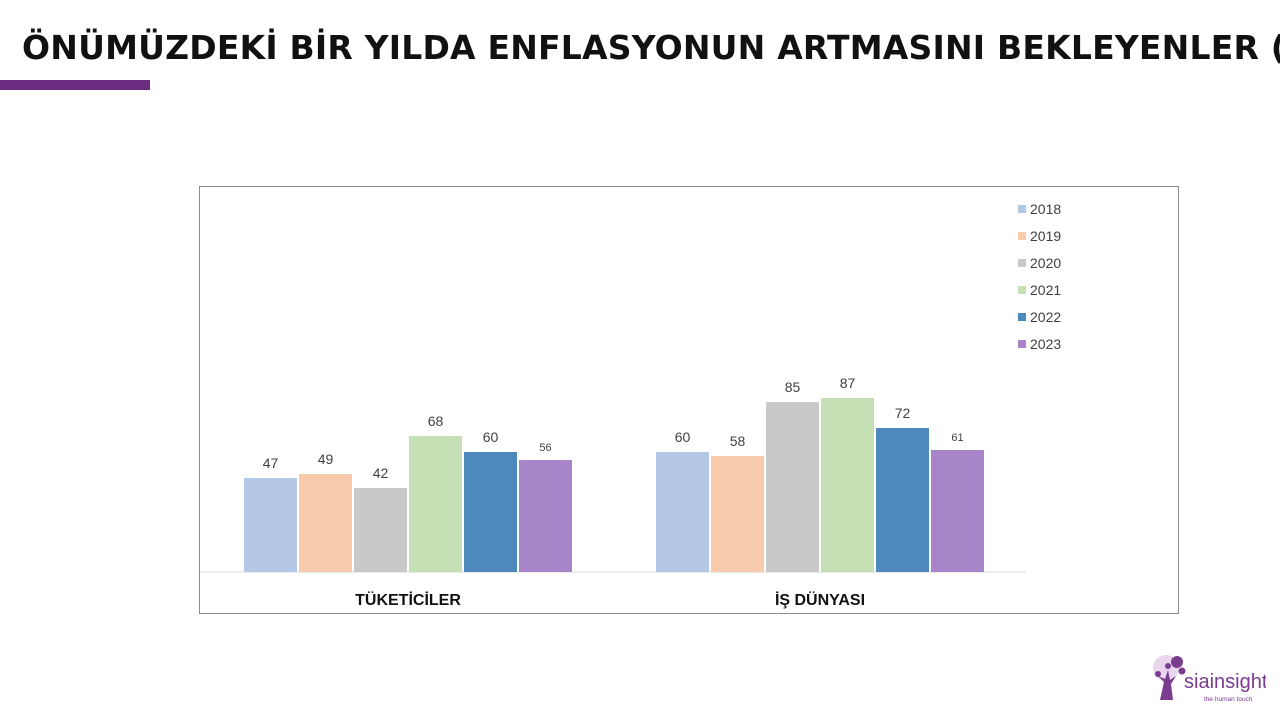  I want to click on data-label: 72, so click(903, 413).